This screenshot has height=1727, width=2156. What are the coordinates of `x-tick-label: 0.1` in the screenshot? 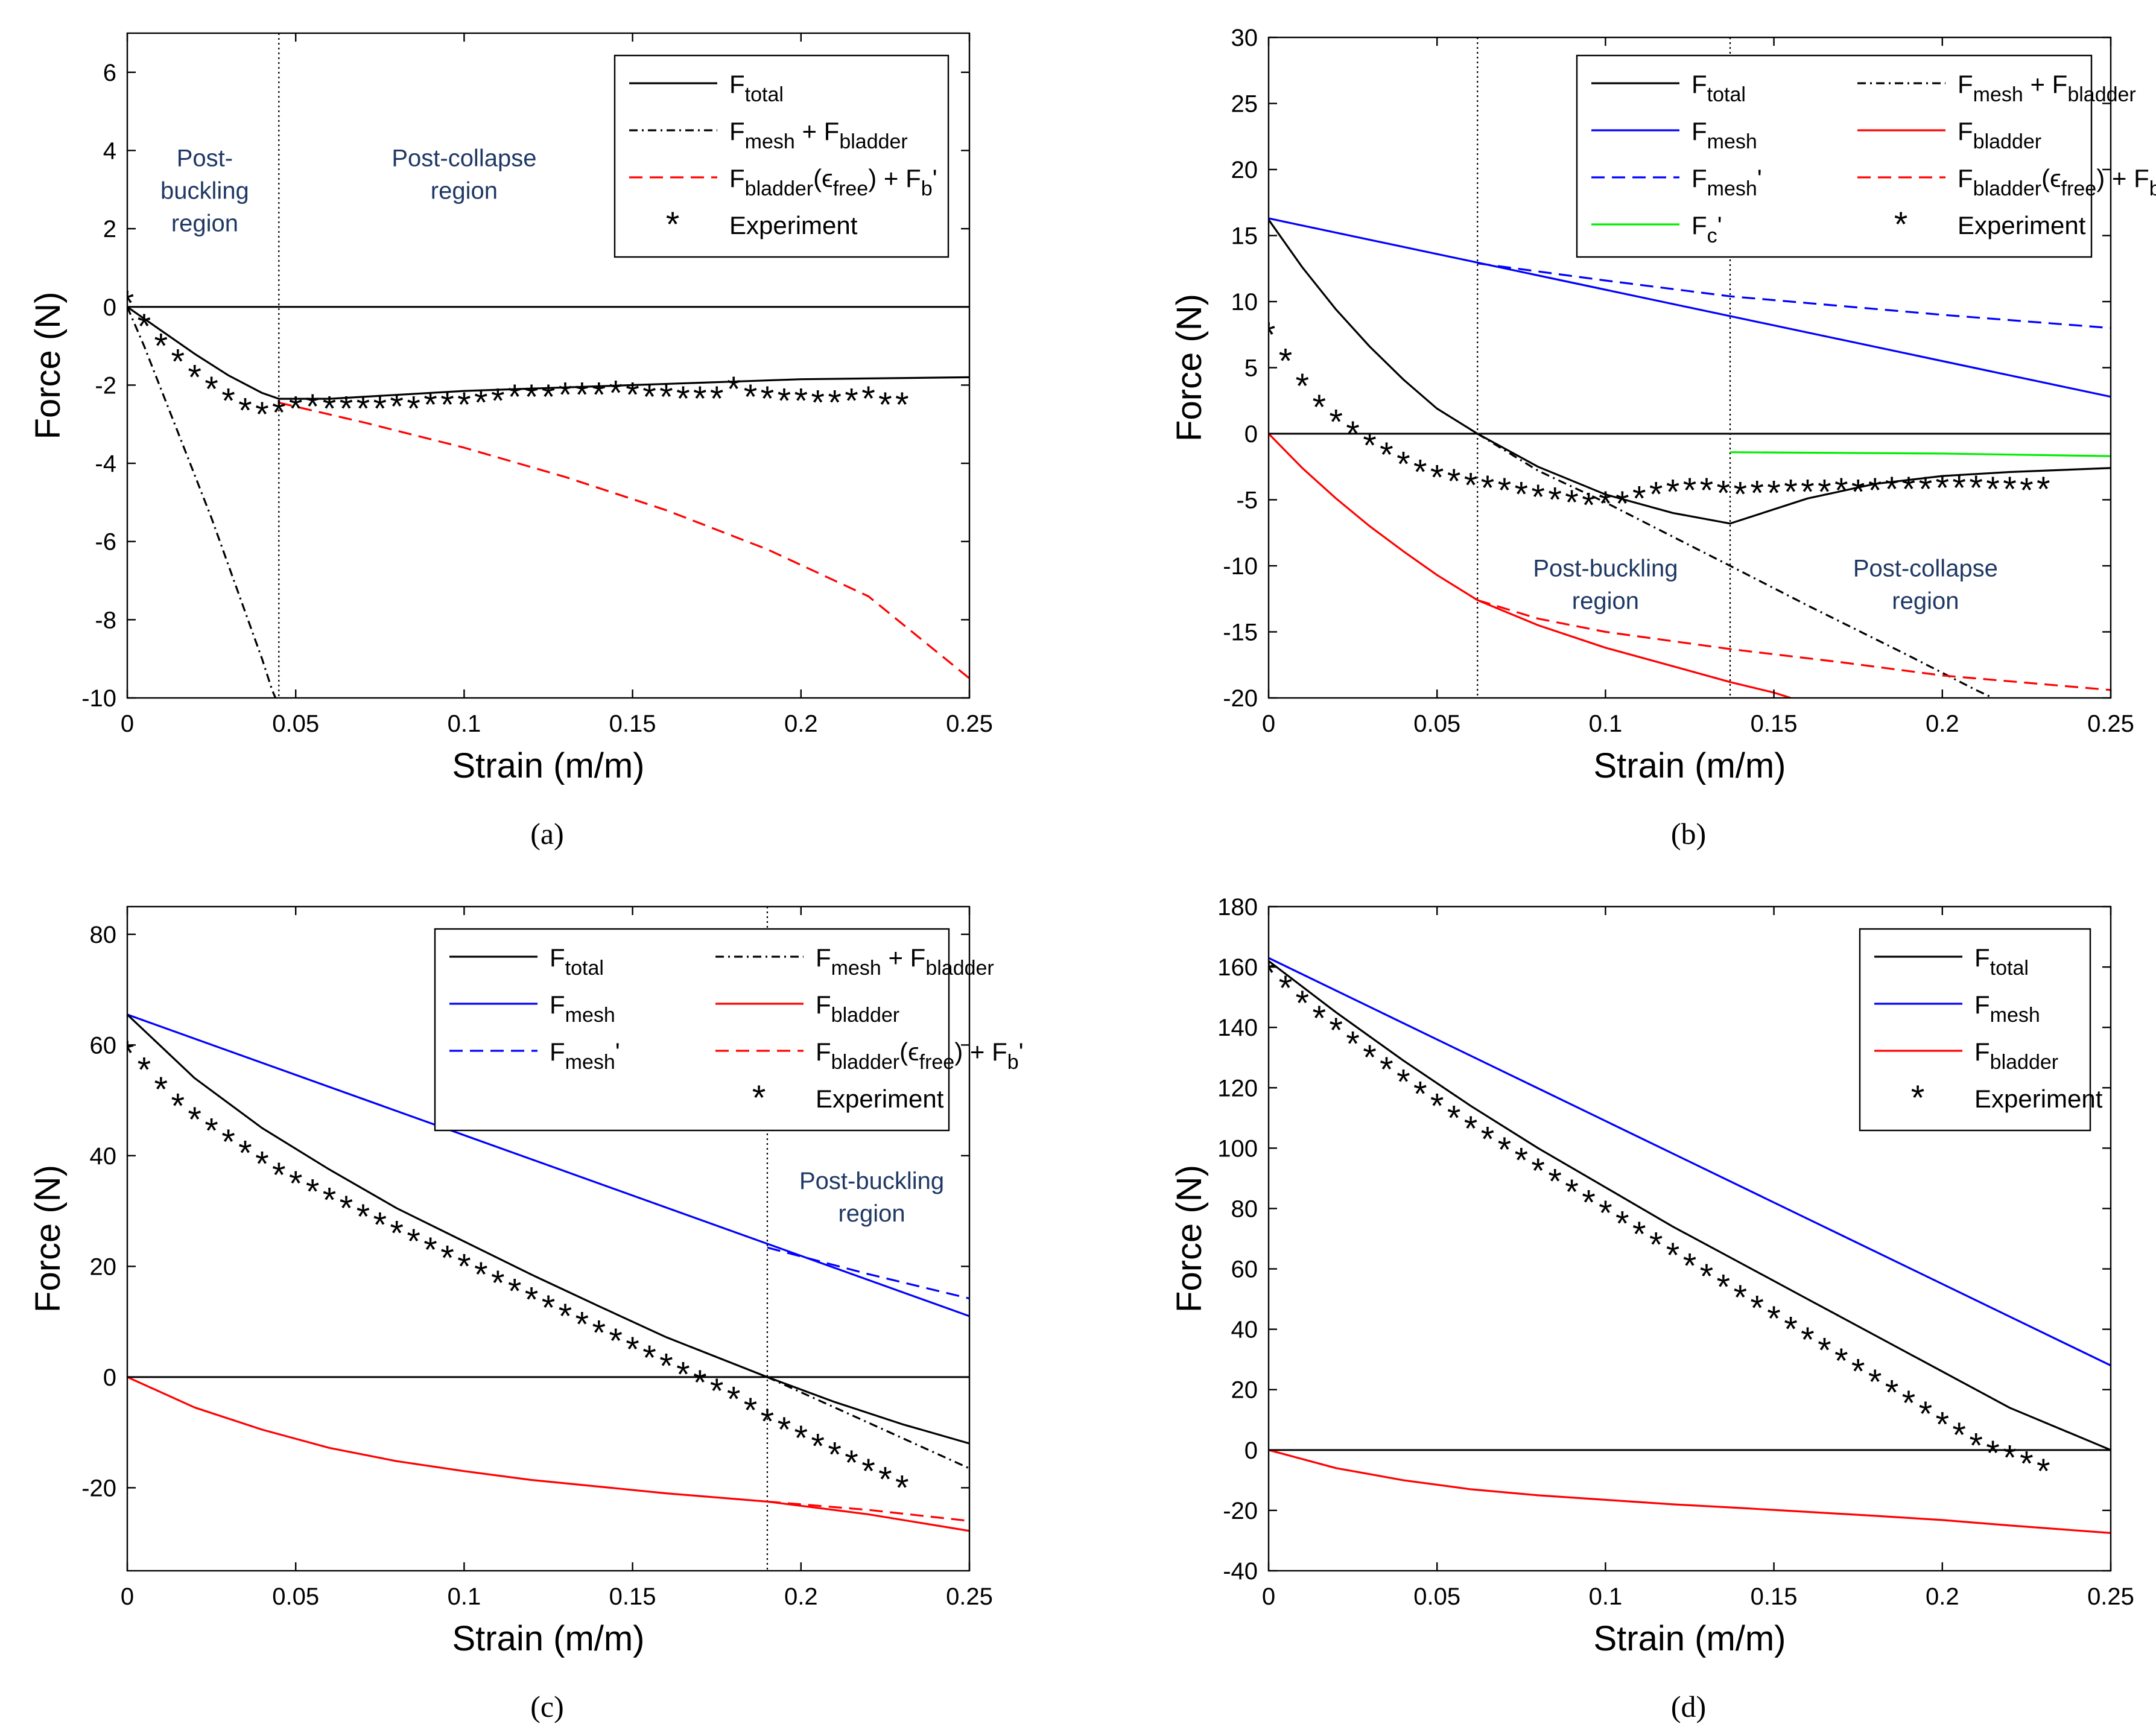 It's located at (465, 724).